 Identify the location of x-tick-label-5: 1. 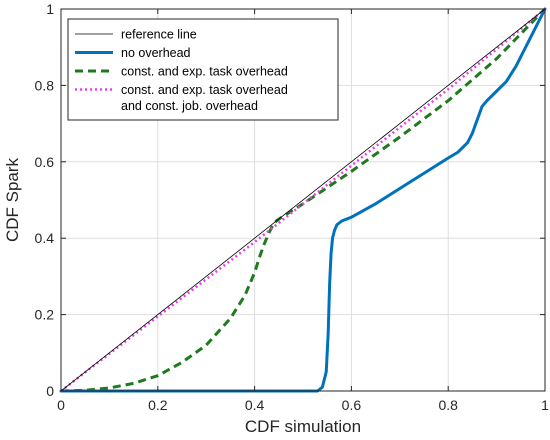
(545, 405).